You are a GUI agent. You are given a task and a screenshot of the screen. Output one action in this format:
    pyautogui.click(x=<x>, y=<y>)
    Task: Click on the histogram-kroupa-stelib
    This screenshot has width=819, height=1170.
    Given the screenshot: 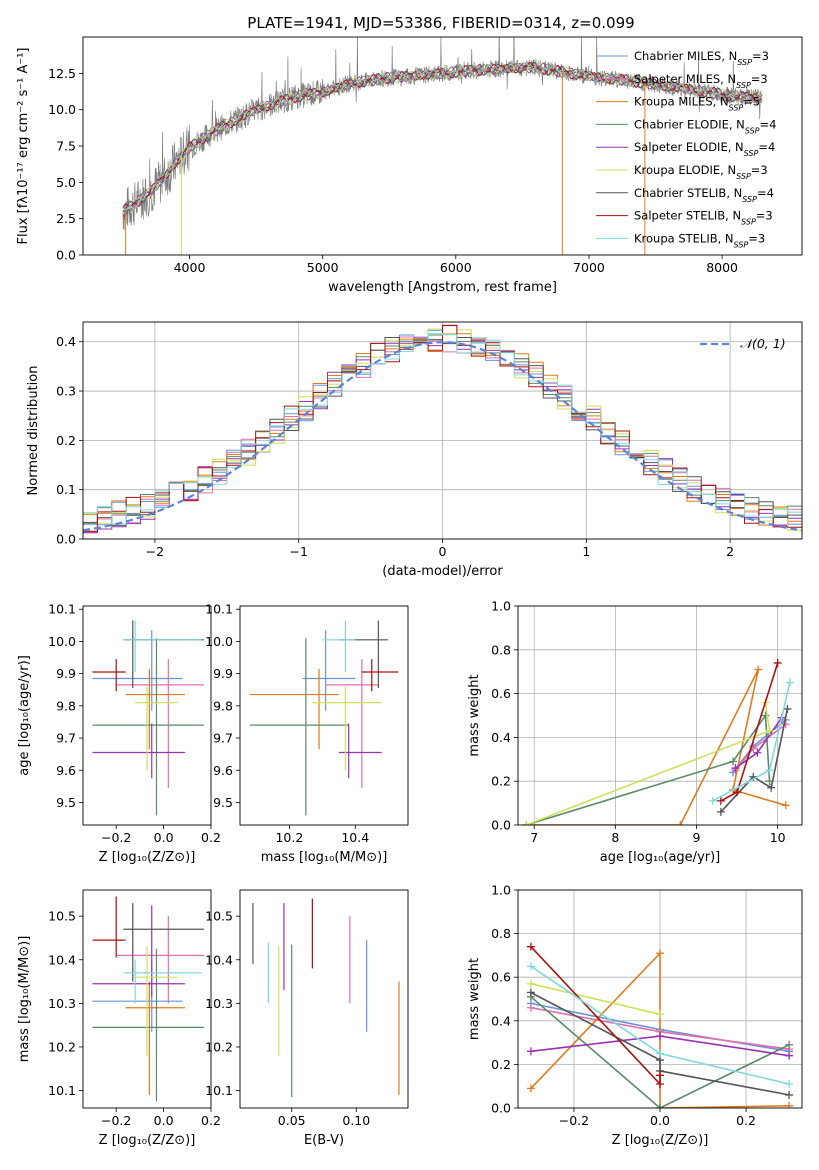 What is the action you would take?
    pyautogui.click(x=442, y=429)
    